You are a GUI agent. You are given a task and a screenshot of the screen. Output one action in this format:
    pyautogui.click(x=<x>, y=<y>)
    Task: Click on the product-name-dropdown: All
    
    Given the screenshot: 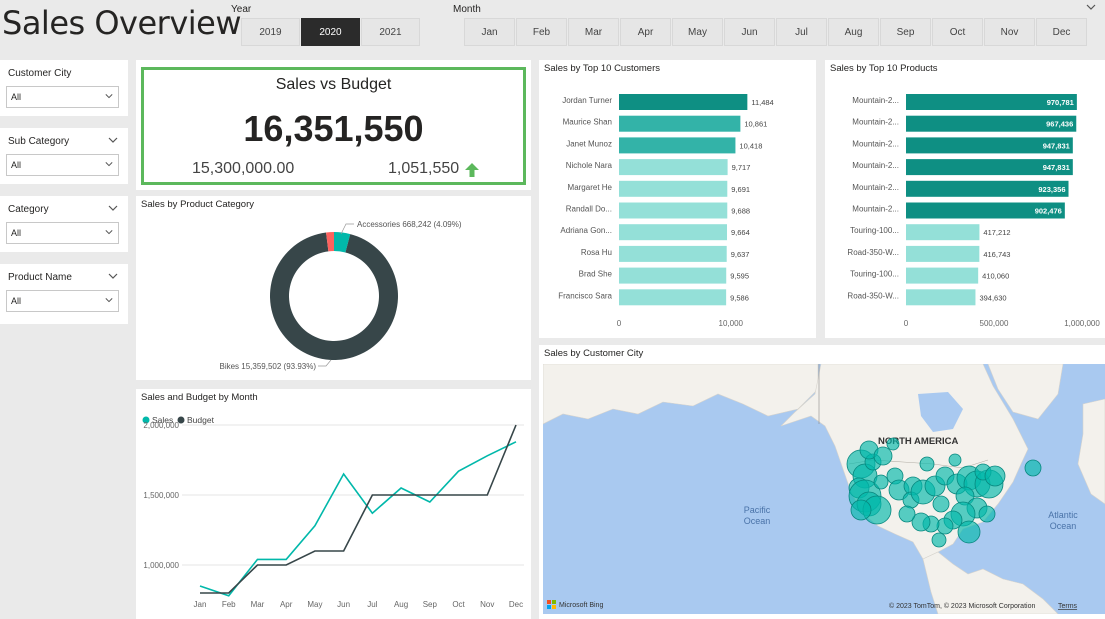 What is the action you would take?
    pyautogui.click(x=62, y=301)
    